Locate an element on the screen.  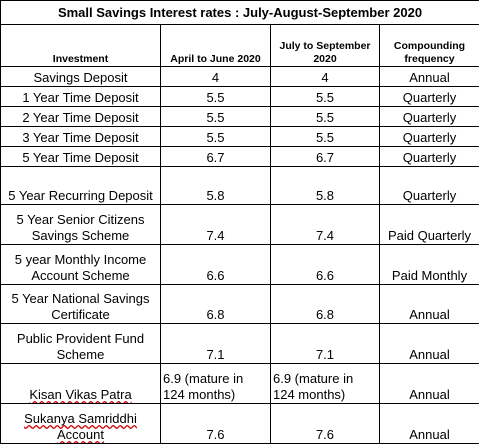
investment-name: 1 Year Time Deposit is located at coordinates (81, 97).